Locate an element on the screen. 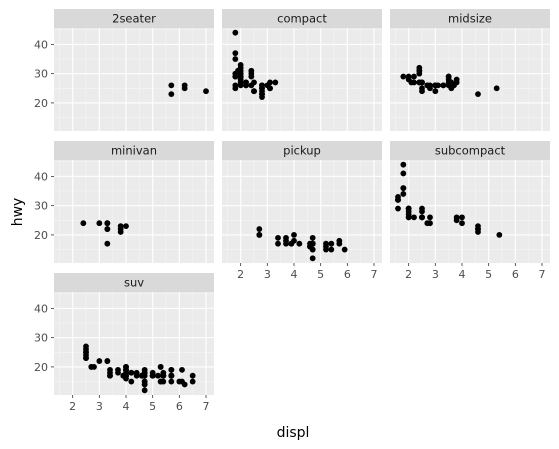 The height and width of the screenshot is (449, 559). y-axis-title: hwy is located at coordinates (18, 212).